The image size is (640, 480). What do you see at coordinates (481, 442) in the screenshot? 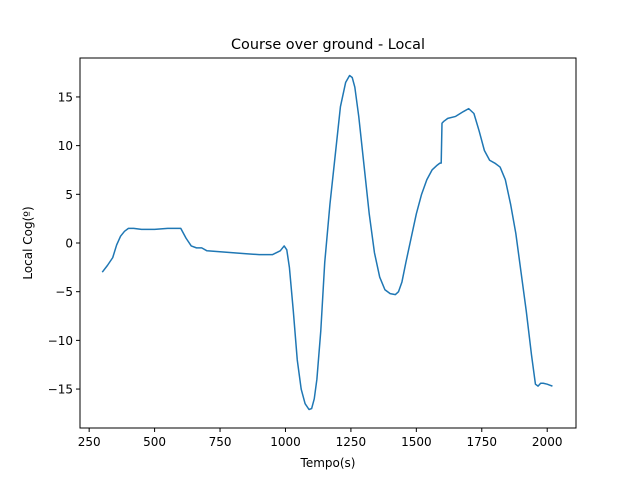
I see `x-tick-label: 1750` at bounding box center [481, 442].